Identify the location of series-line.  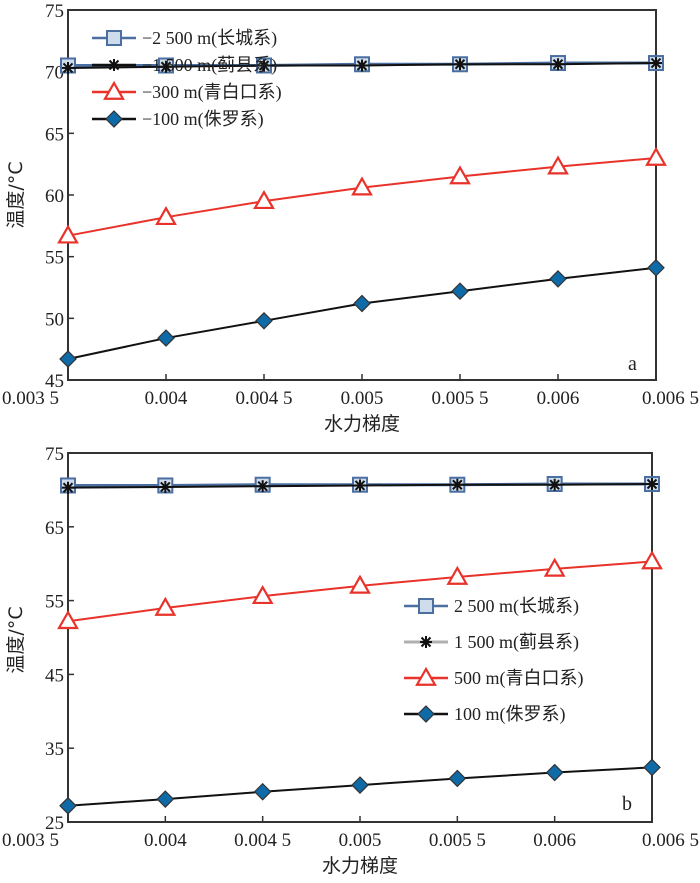
(362, 313).